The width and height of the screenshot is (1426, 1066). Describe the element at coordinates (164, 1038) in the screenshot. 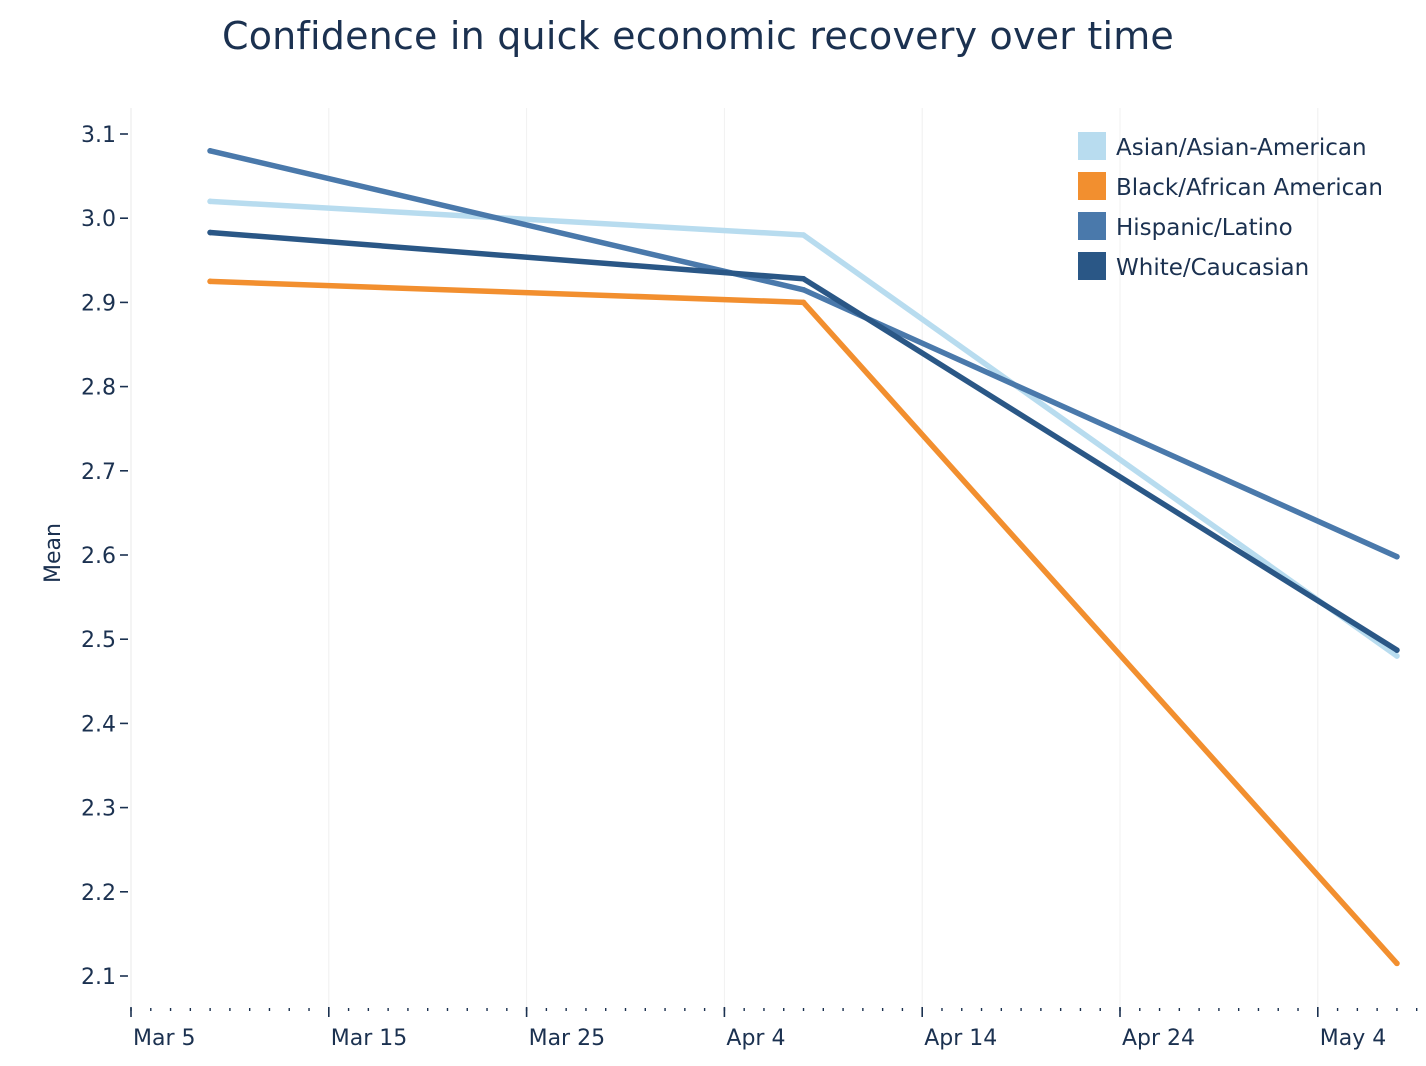

I see `x-tick-label: Mar 5` at that location.